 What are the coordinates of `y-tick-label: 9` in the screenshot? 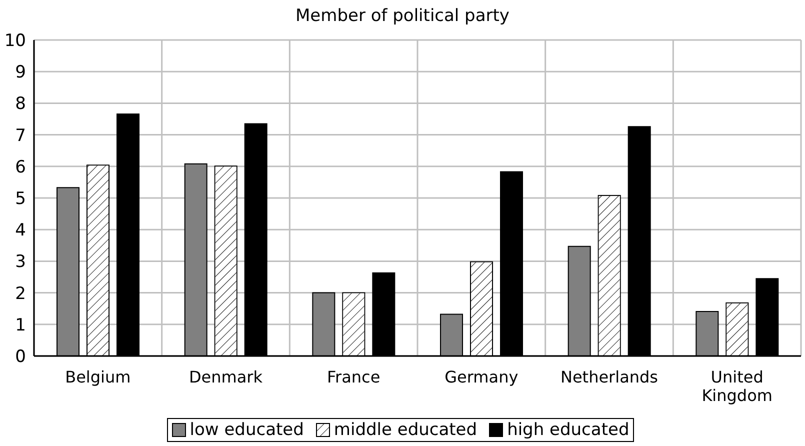 It's located at (20, 72).